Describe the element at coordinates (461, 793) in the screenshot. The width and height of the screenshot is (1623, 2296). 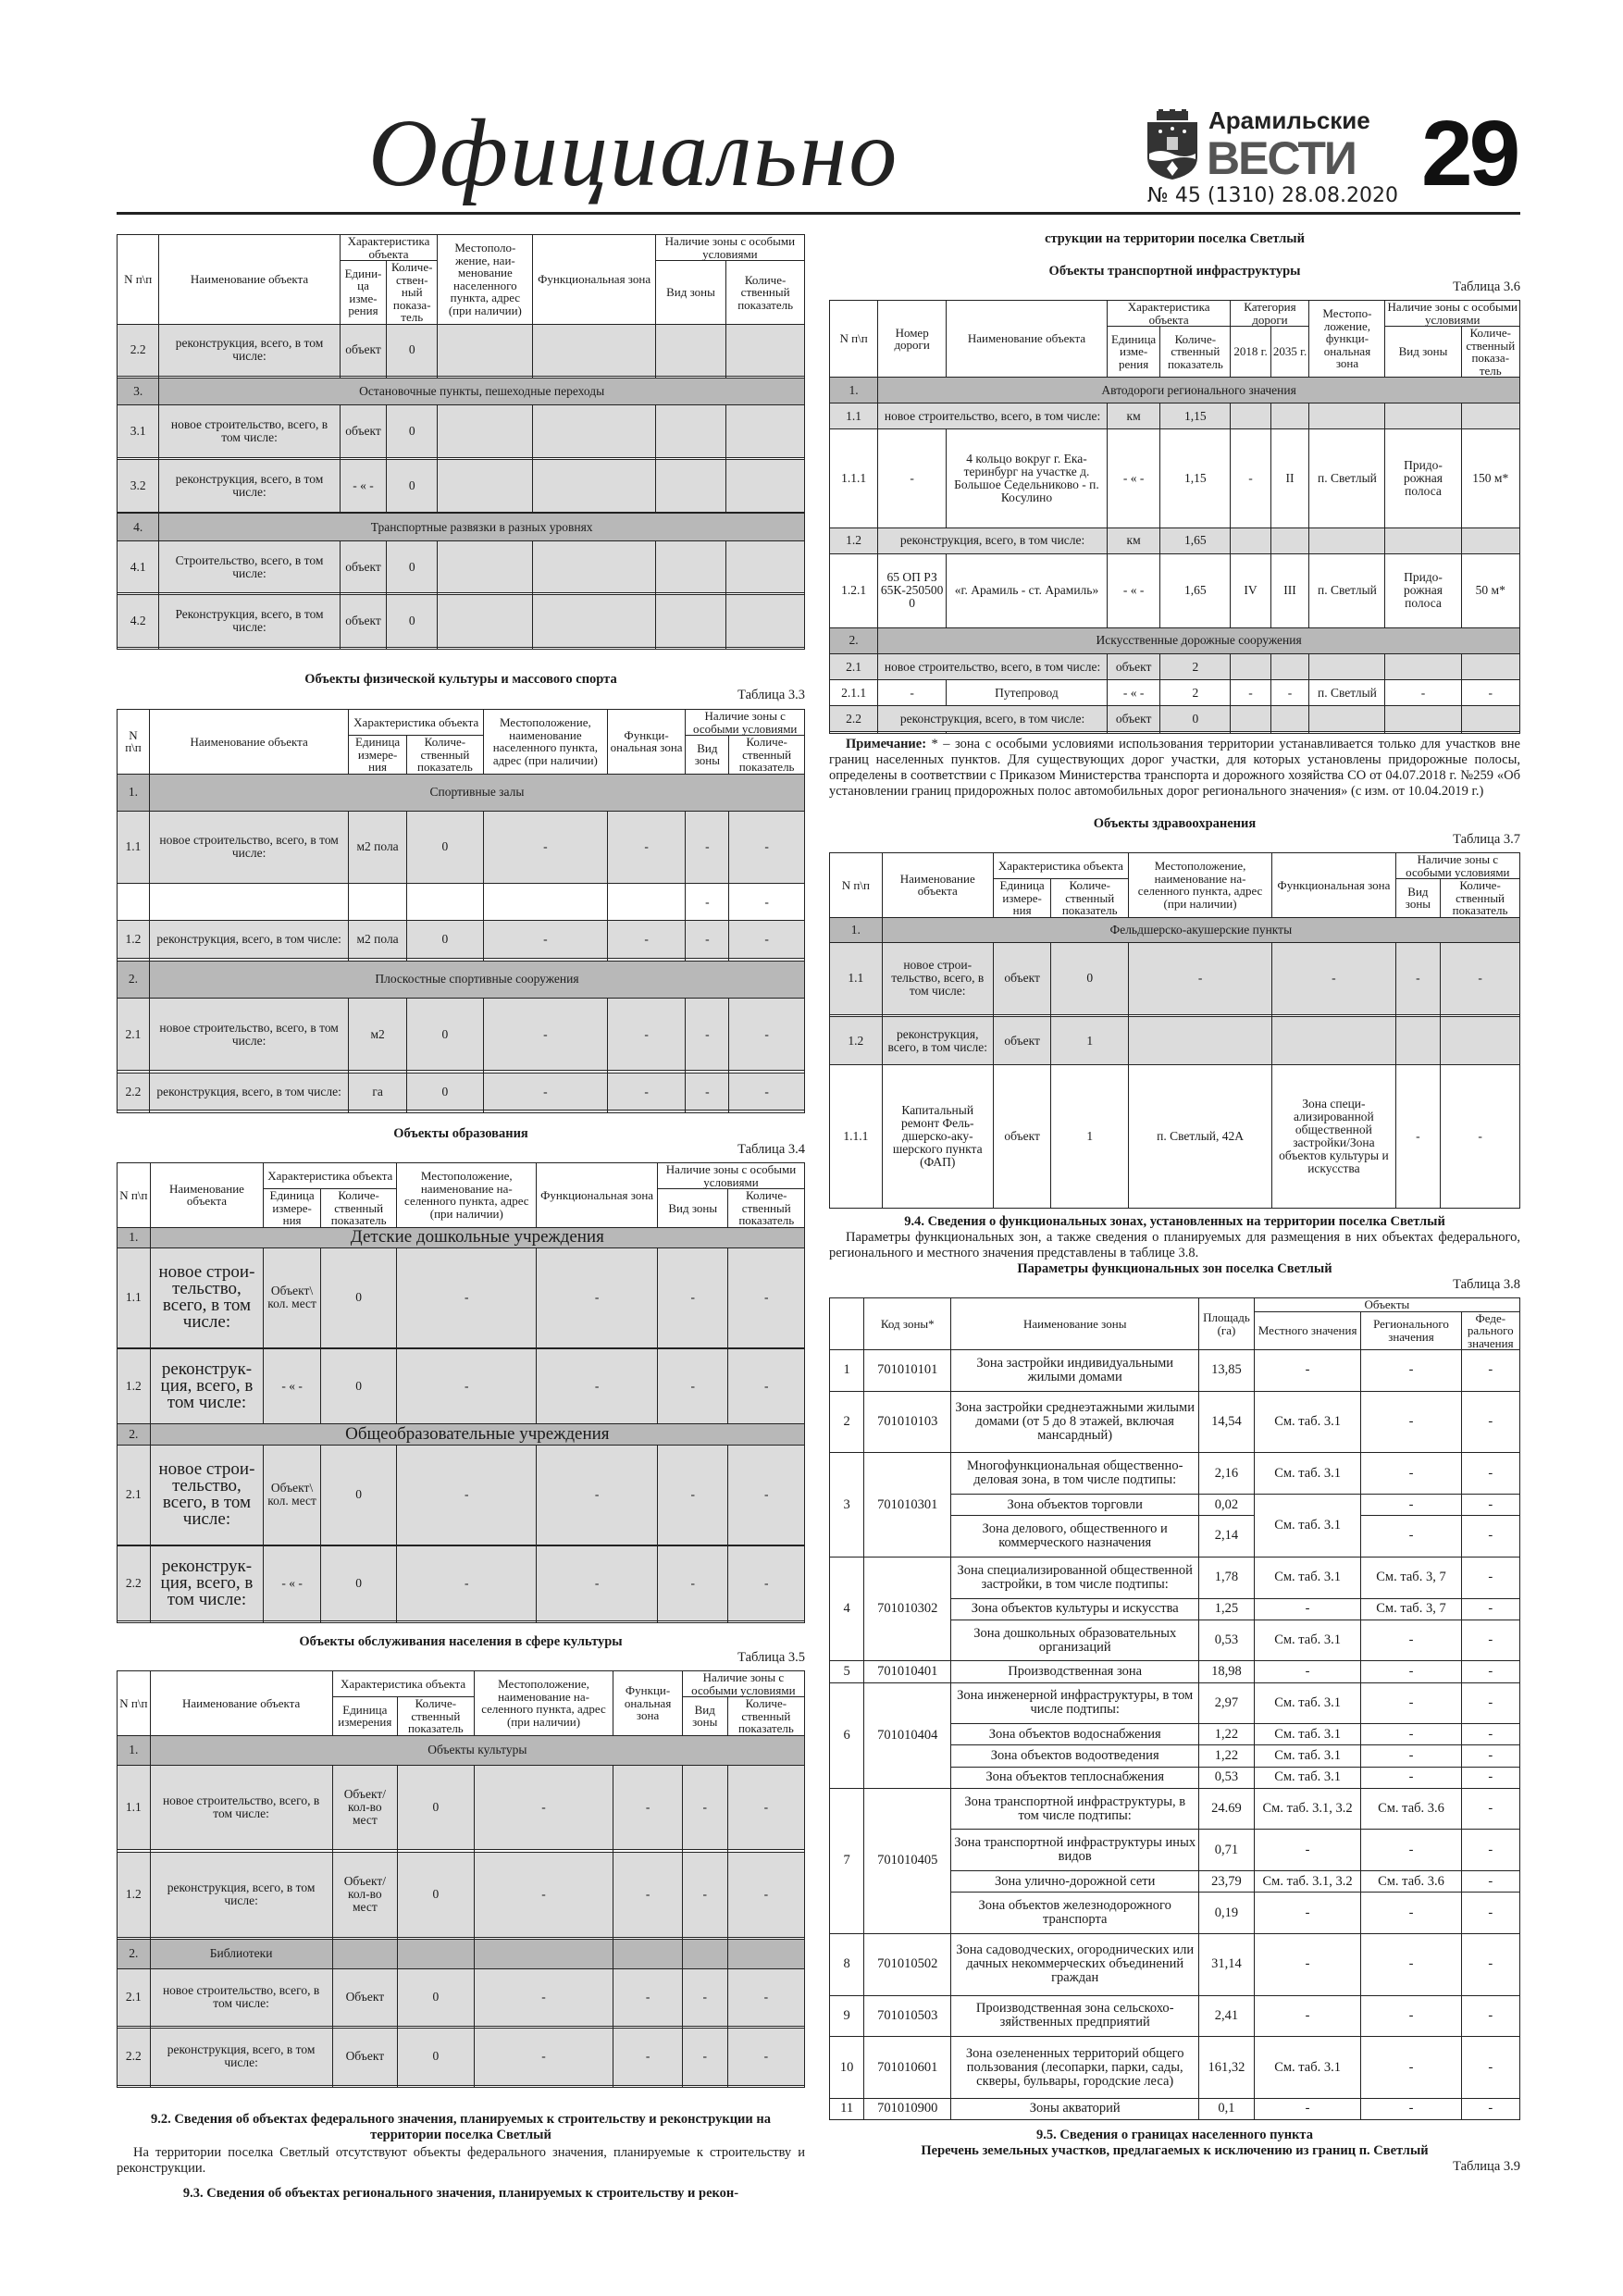
I see `table-section-row: 1. Спортивные залы` at that location.